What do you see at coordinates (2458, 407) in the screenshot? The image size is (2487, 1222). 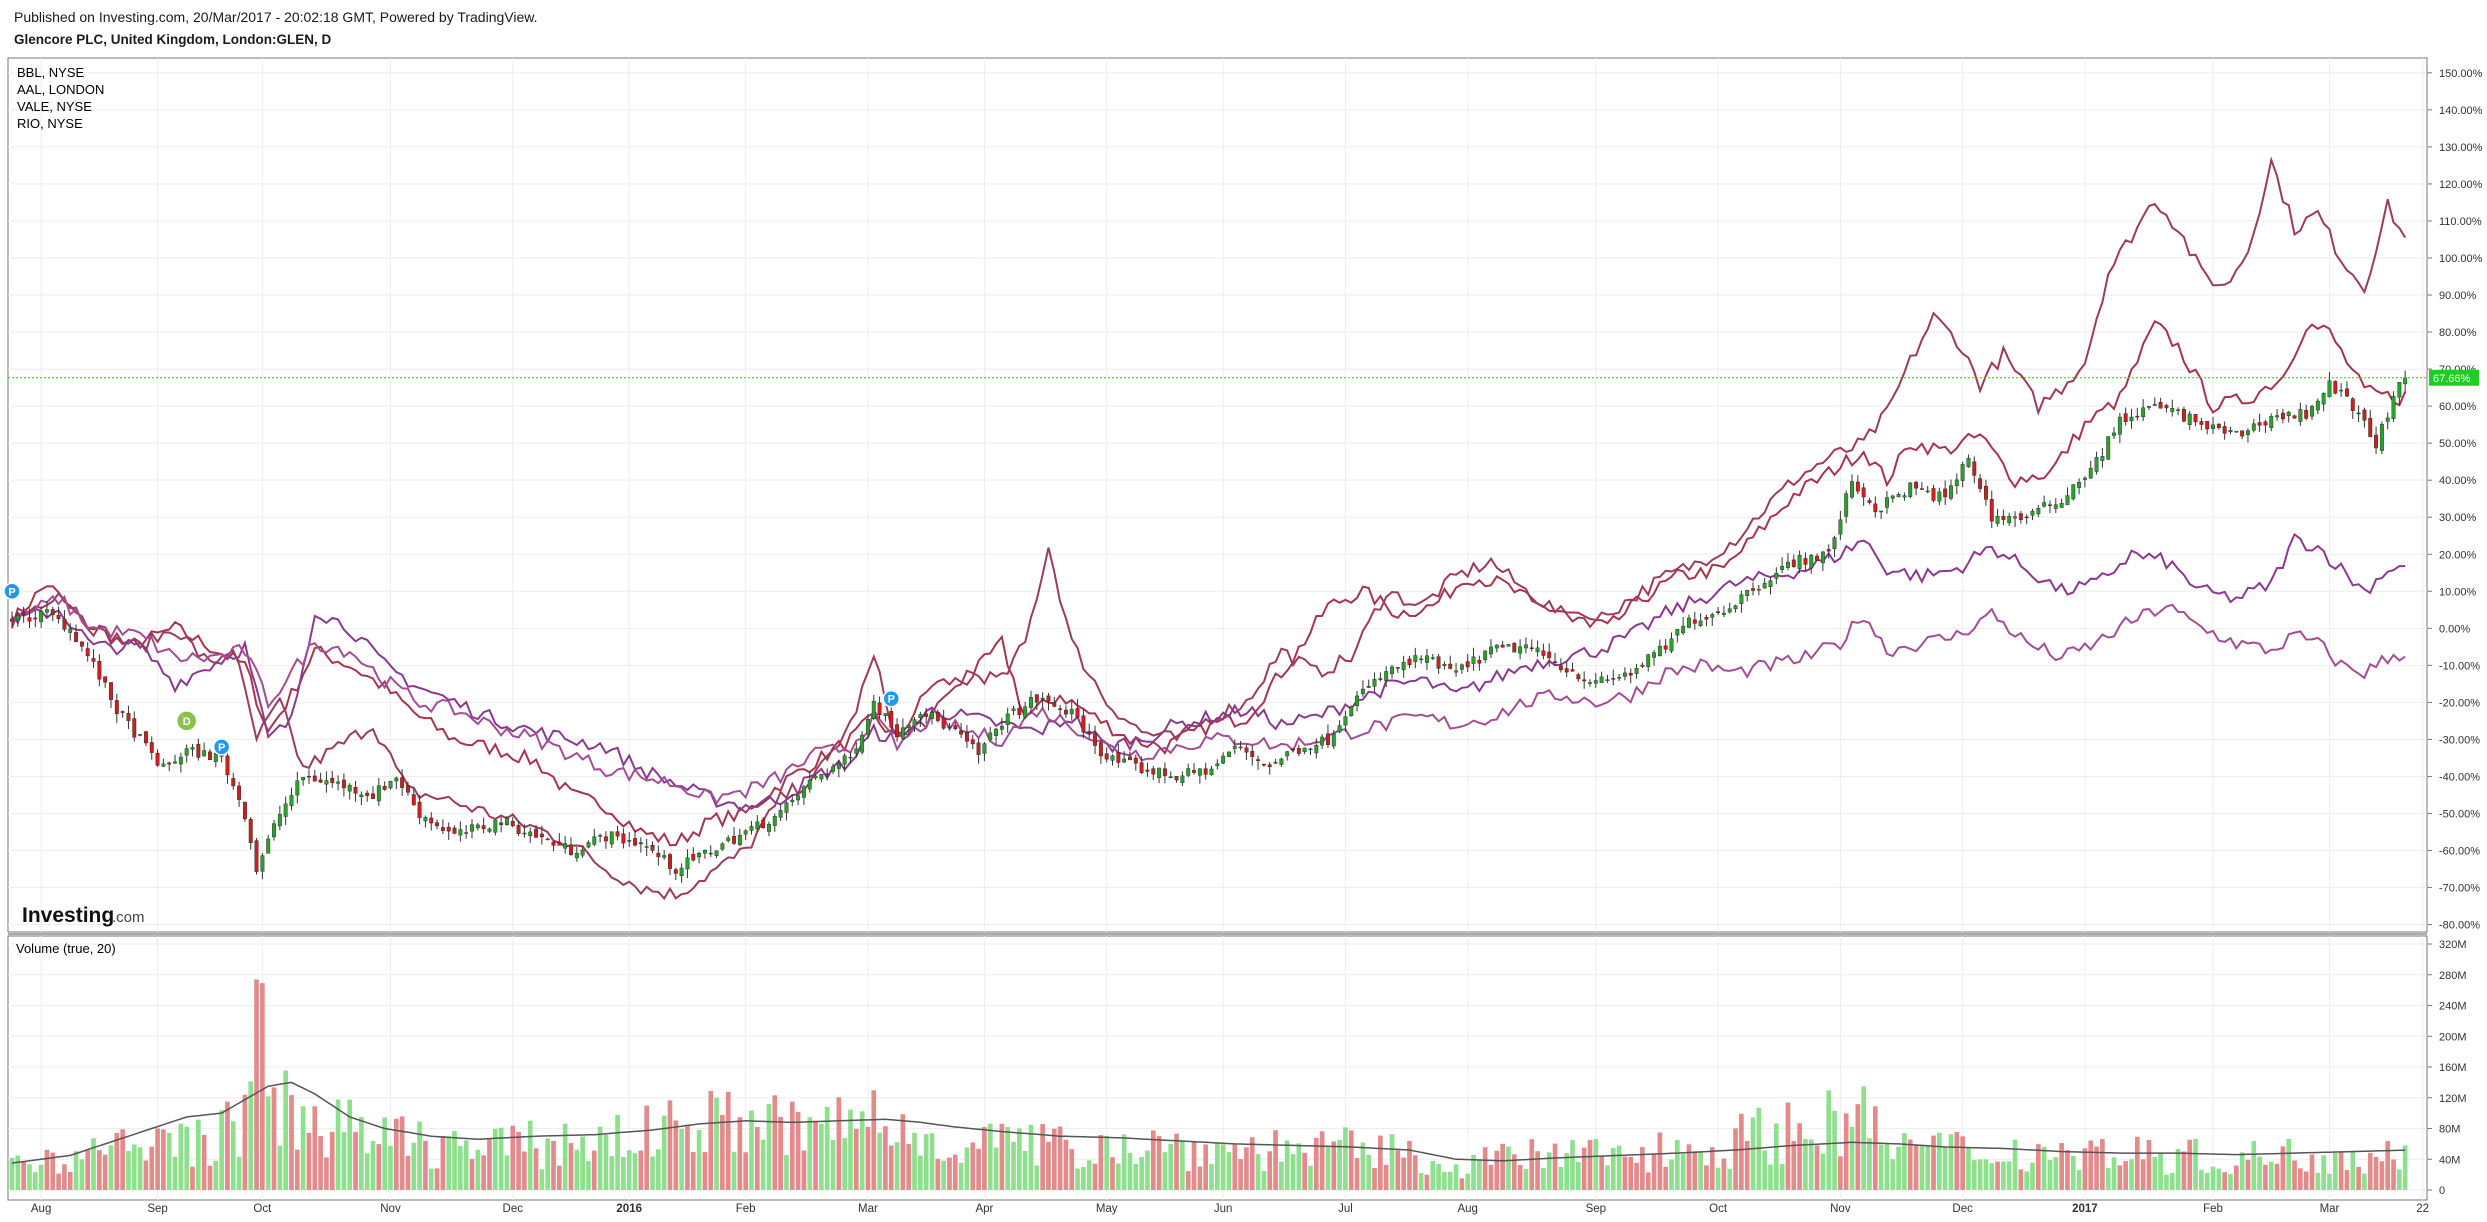 I see `y-tick-label: 60.00%` at bounding box center [2458, 407].